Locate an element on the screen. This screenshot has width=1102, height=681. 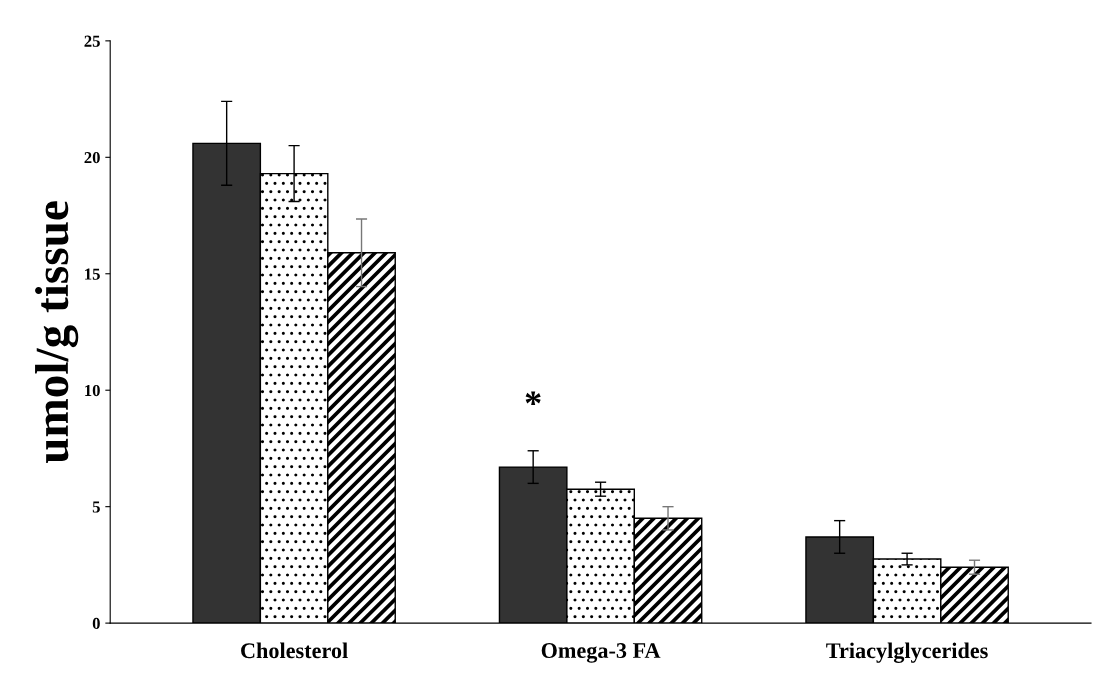
x-tick-label: Triacylglycerides is located at coordinates (907, 652).